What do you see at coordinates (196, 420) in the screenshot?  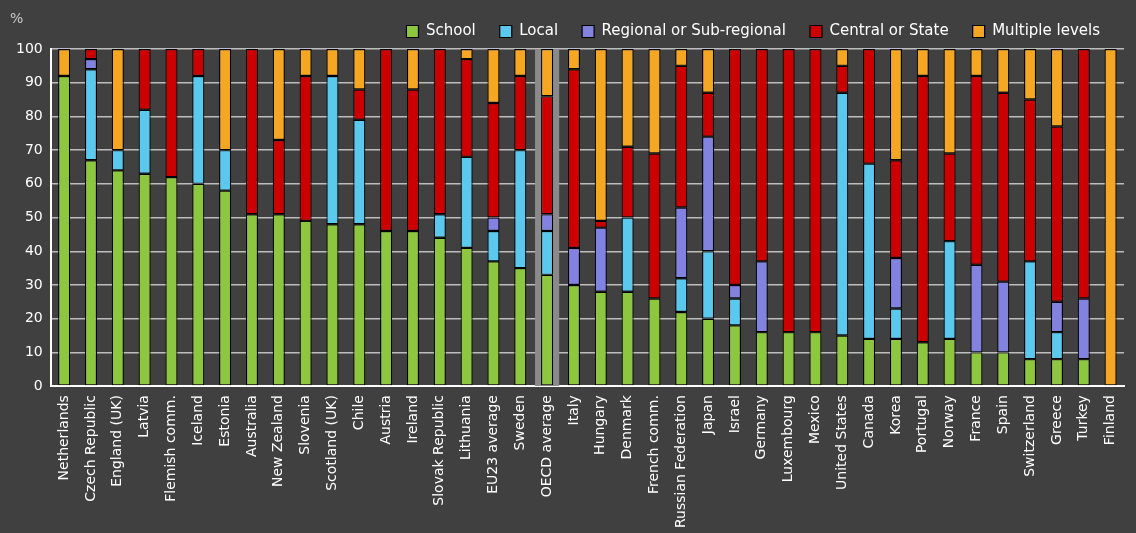 I see `x-tick-label: Iceland` at bounding box center [196, 420].